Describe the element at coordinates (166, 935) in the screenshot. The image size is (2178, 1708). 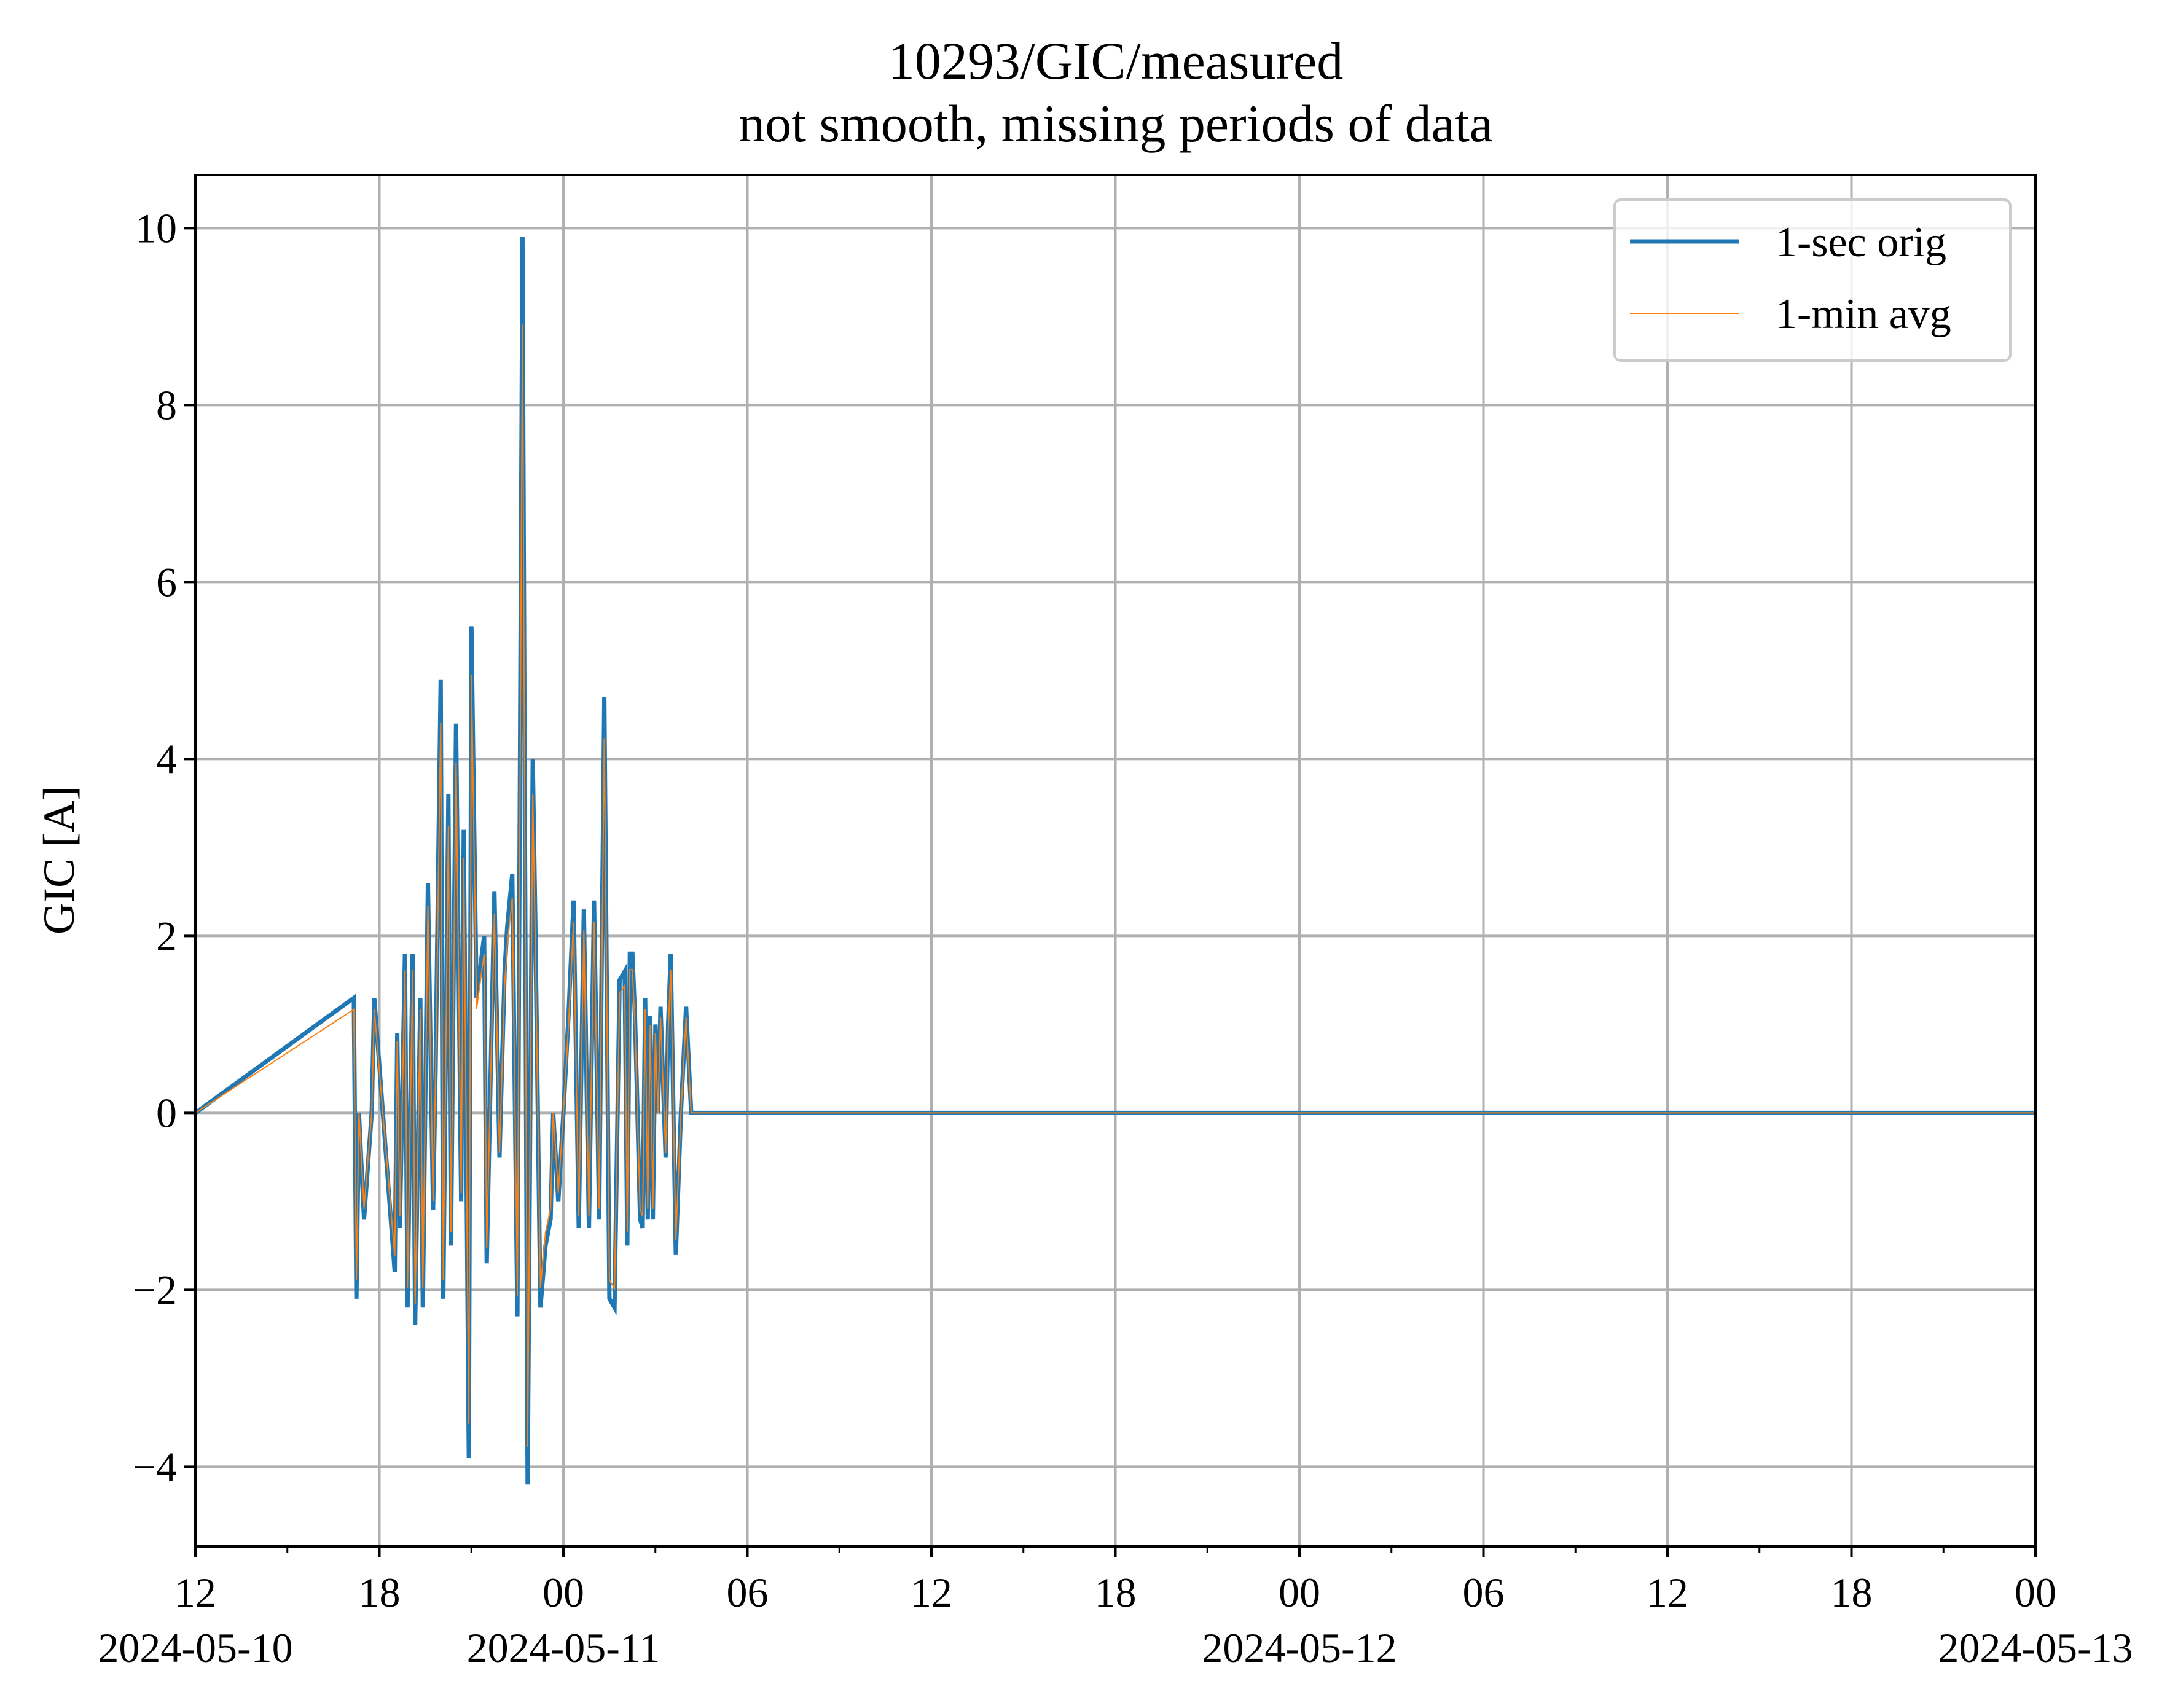
I see `y-tick-label: 2` at that location.